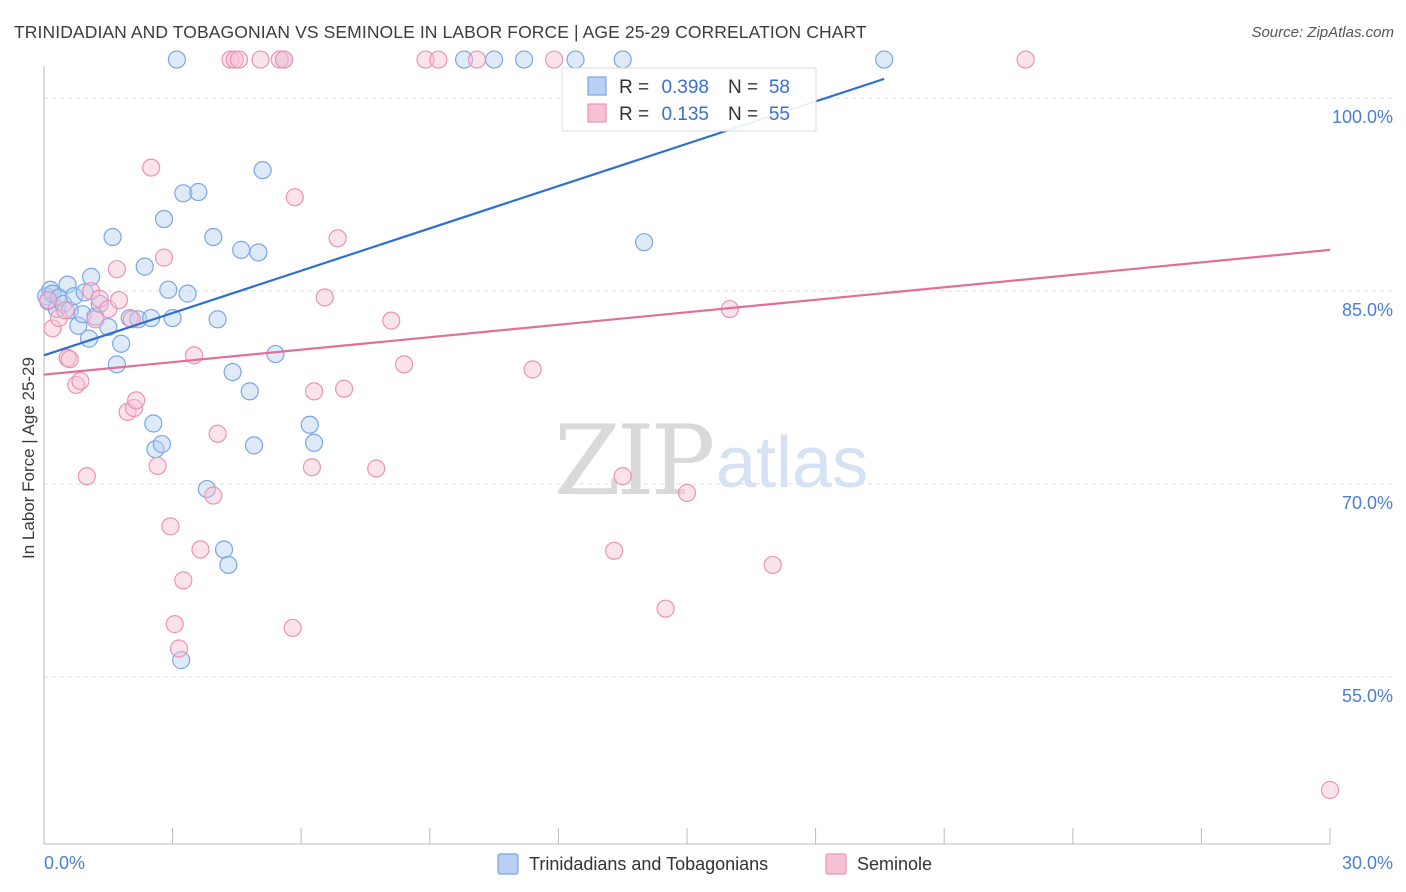 Image resolution: width=1406 pixels, height=892 pixels. I want to click on y-tick-label: 100.0%, so click(1362, 117).